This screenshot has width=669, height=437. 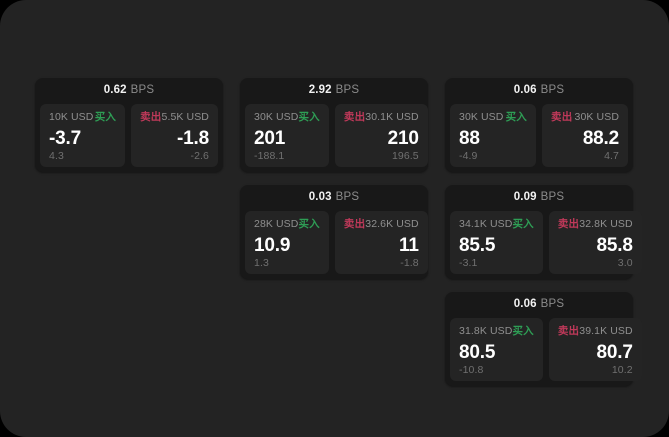 I want to click on card-sides: 28K USD 买入 10.9 1.3 卖出 32.6K USD 11 -1.8, so click(x=336, y=242).